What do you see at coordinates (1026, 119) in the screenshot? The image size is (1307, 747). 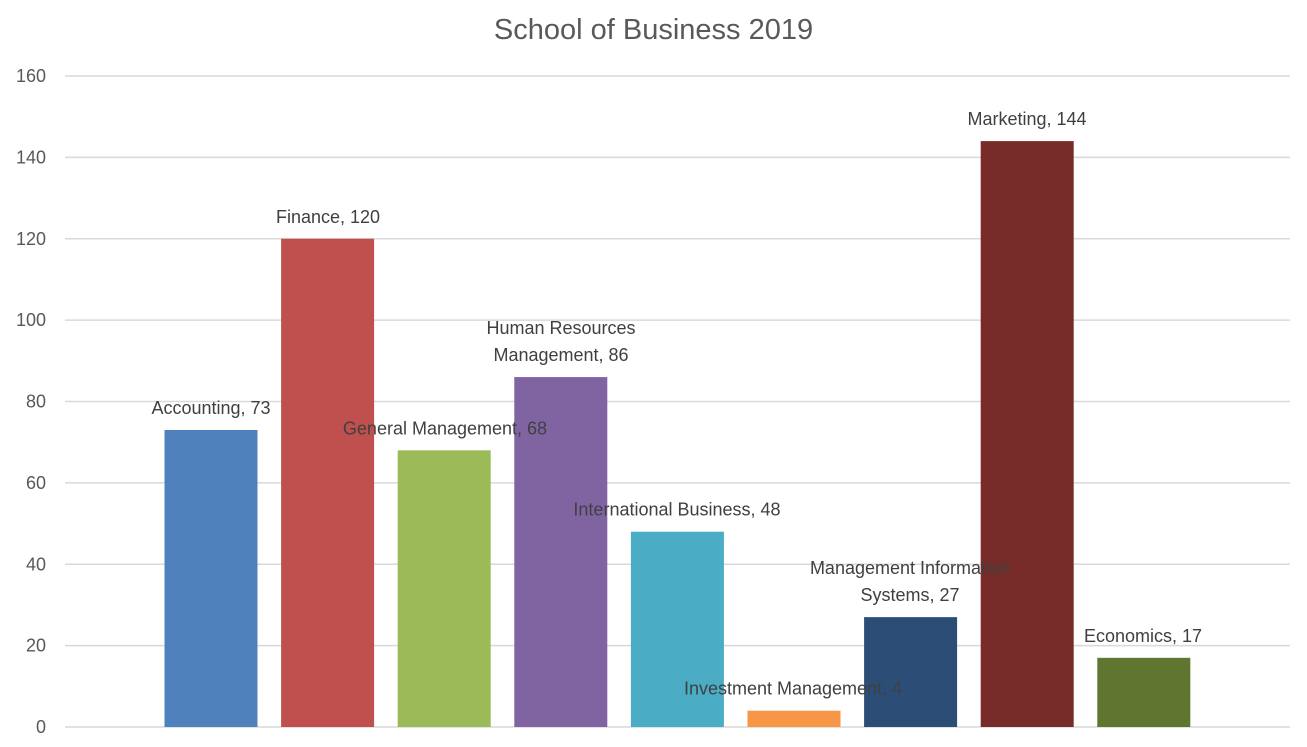 I see `data-label: Marketing, 144` at bounding box center [1026, 119].